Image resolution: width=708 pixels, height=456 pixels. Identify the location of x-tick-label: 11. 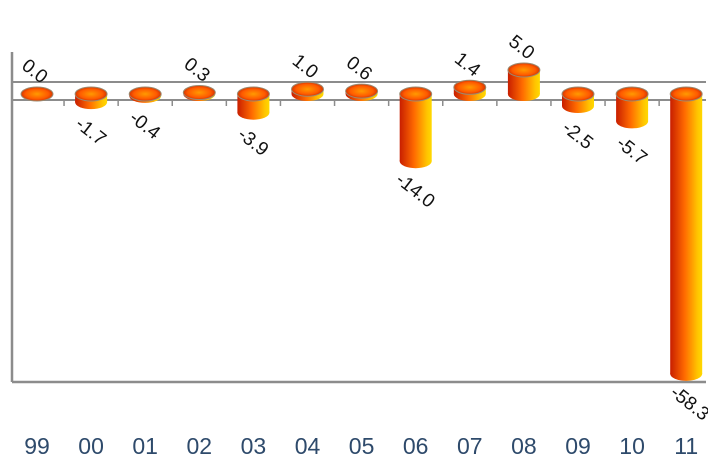
(686, 444).